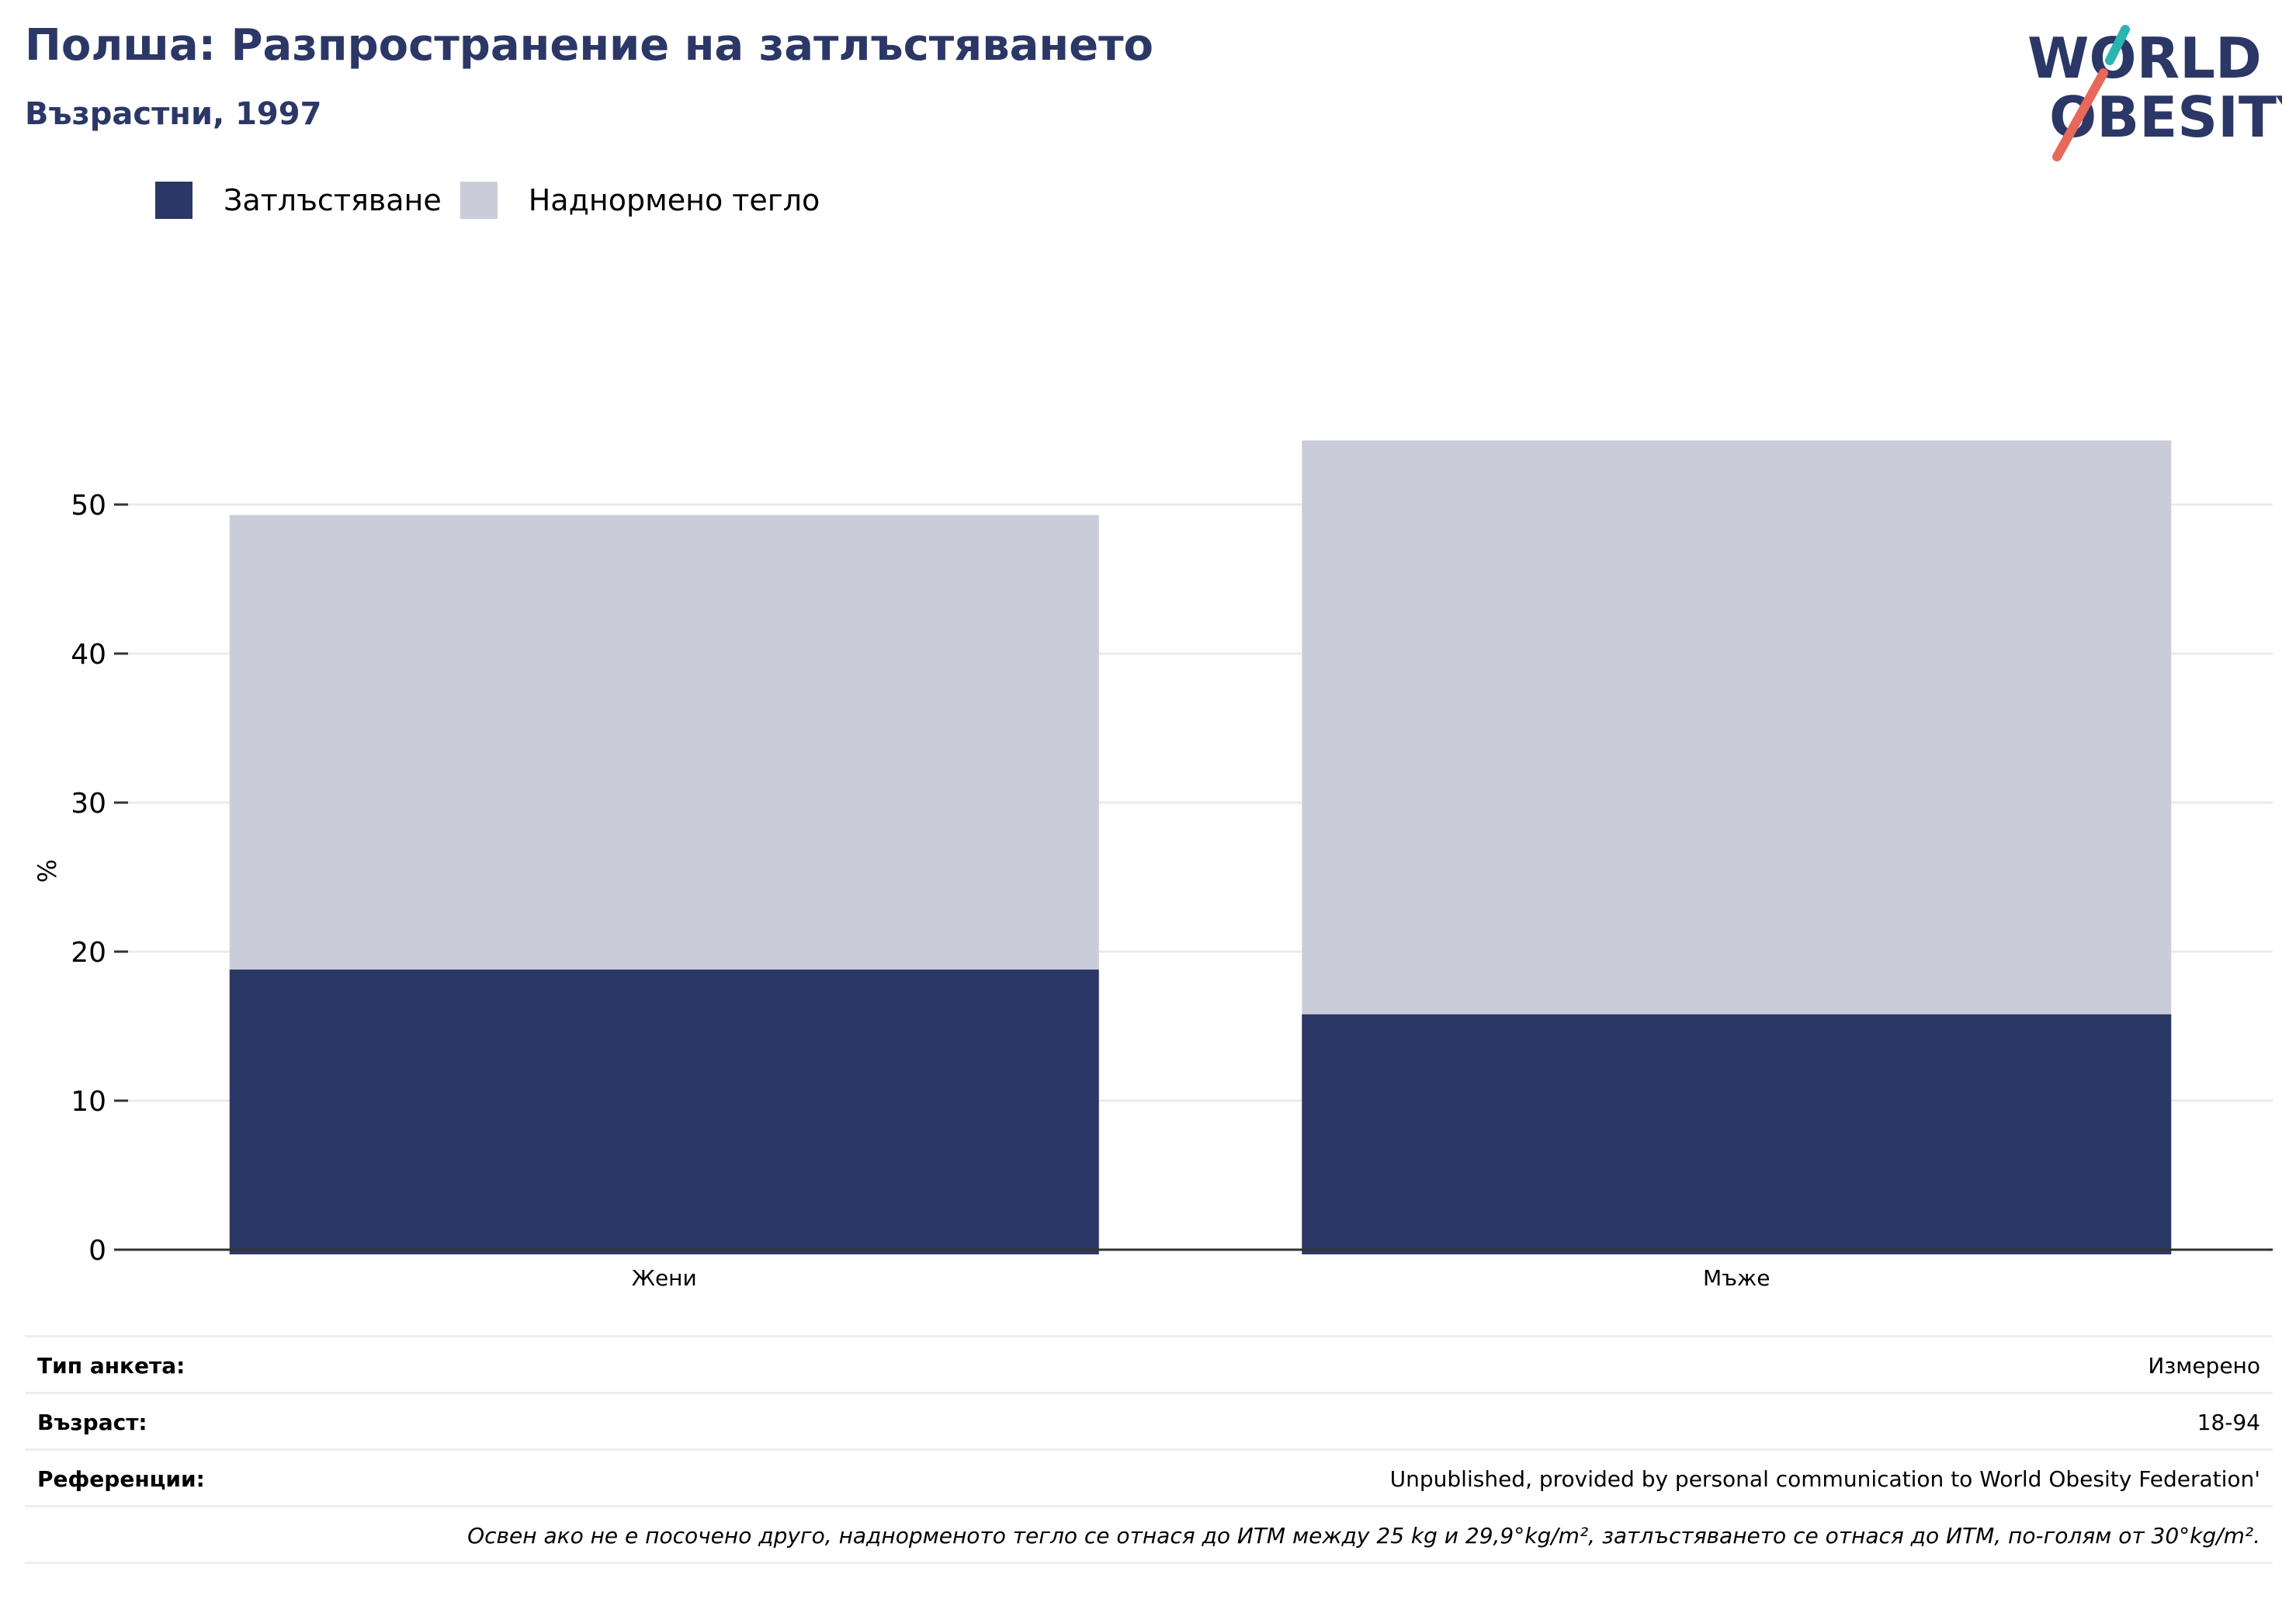 Image resolution: width=2296 pixels, height=1599 pixels. I want to click on legend-swatch-overweight, so click(479, 200).